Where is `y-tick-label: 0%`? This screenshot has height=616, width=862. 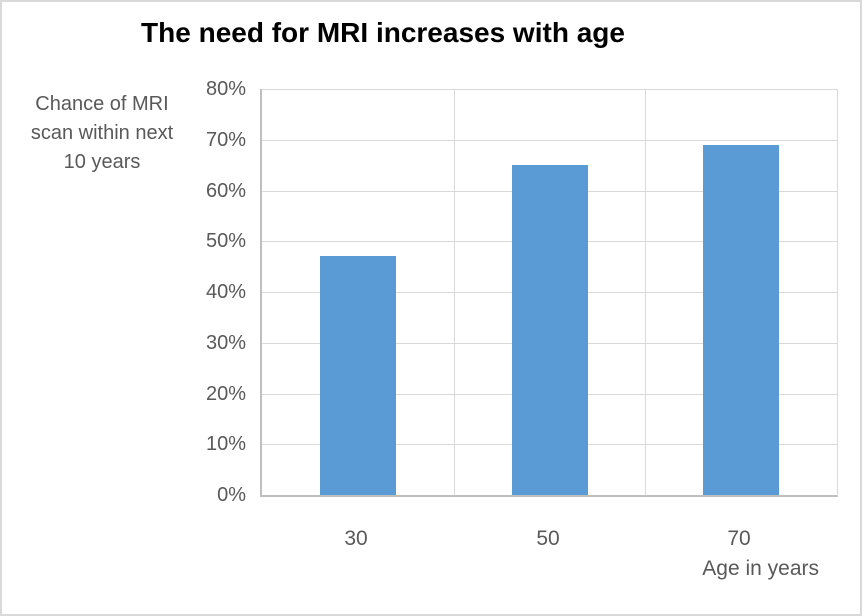
y-tick-label: 0% is located at coordinates (231, 495).